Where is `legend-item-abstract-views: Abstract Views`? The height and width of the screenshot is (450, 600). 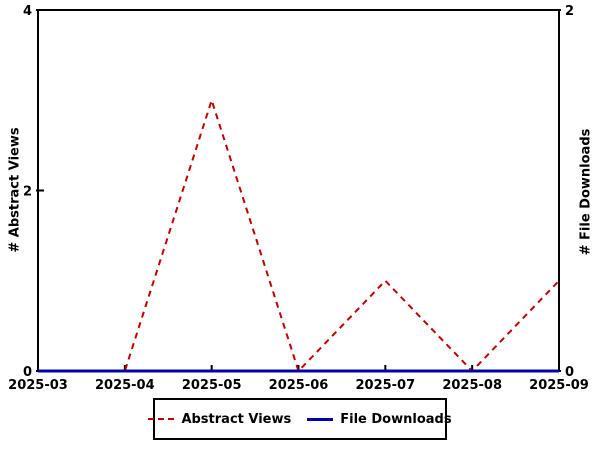
legend-item-abstract-views: Abstract Views is located at coordinates (219, 419).